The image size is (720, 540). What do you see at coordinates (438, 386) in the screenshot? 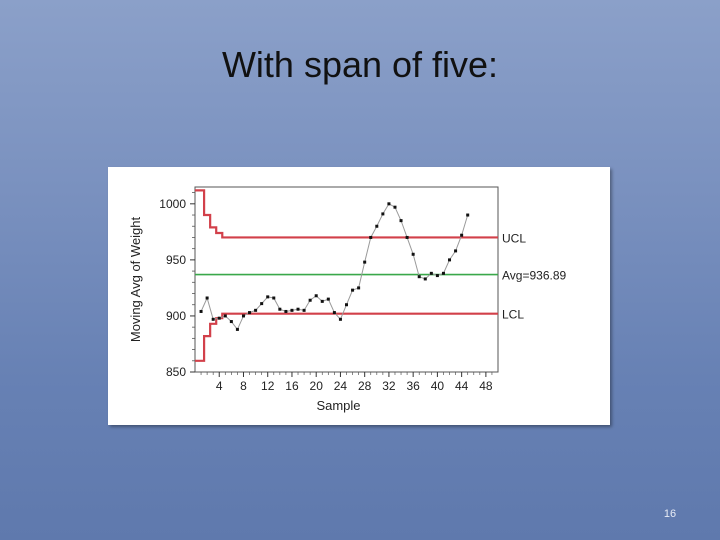
I see `x-tick-label: 40` at bounding box center [438, 386].